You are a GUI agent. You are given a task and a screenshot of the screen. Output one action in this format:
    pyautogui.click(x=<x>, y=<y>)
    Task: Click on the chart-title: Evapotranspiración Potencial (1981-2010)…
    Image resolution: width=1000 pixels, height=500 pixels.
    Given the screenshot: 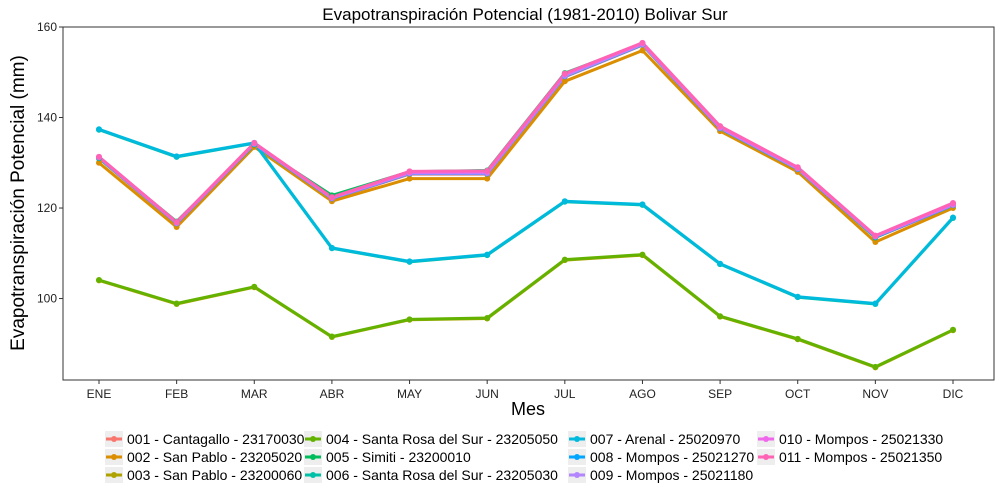 What is the action you would take?
    pyautogui.click(x=525, y=14)
    